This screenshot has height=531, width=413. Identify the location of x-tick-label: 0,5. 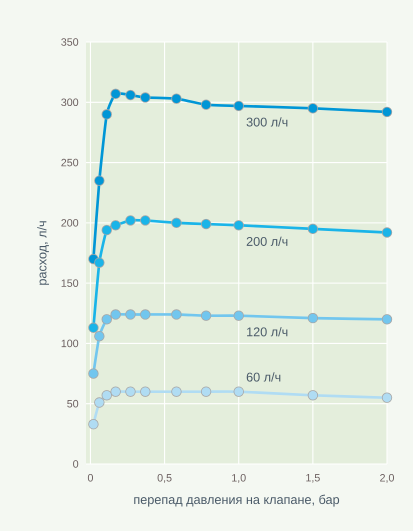
(165, 478).